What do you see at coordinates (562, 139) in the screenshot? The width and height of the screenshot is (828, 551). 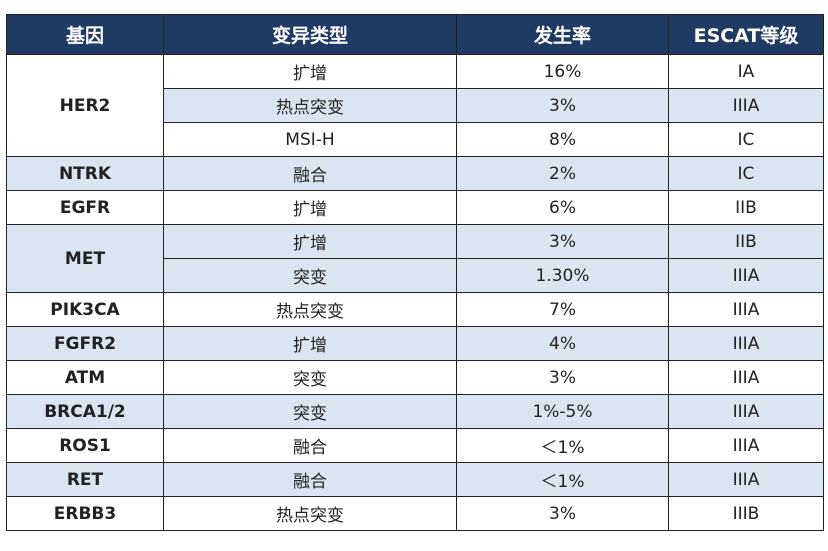 I see `rate-cell: 8%` at bounding box center [562, 139].